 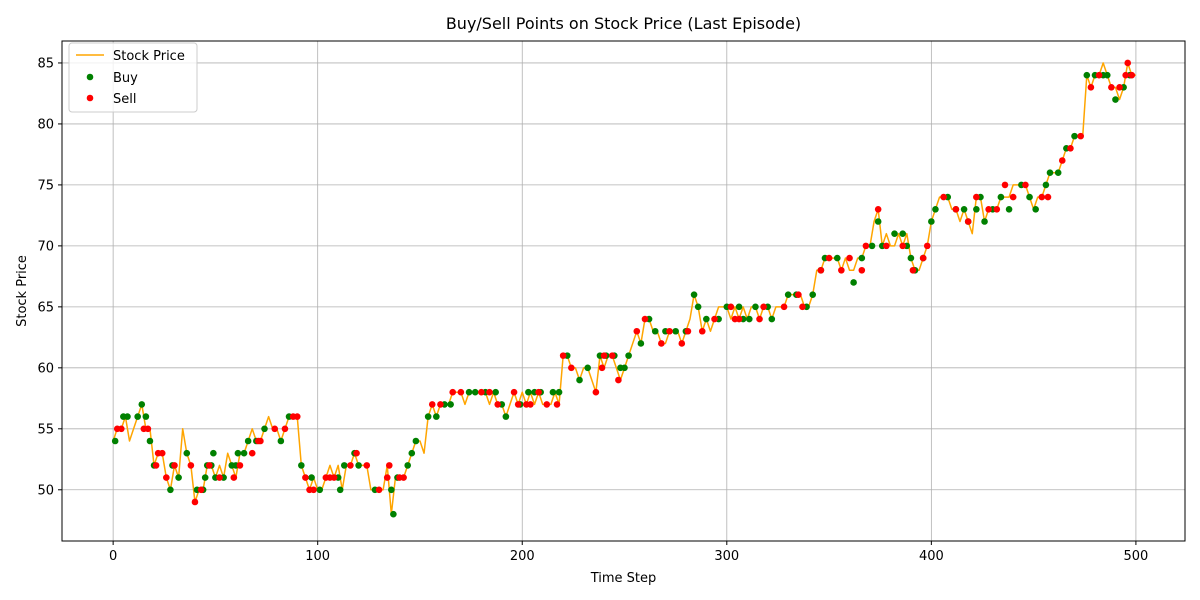 What do you see at coordinates (45, 429) in the screenshot?
I see `y-tick-label: 55` at bounding box center [45, 429].